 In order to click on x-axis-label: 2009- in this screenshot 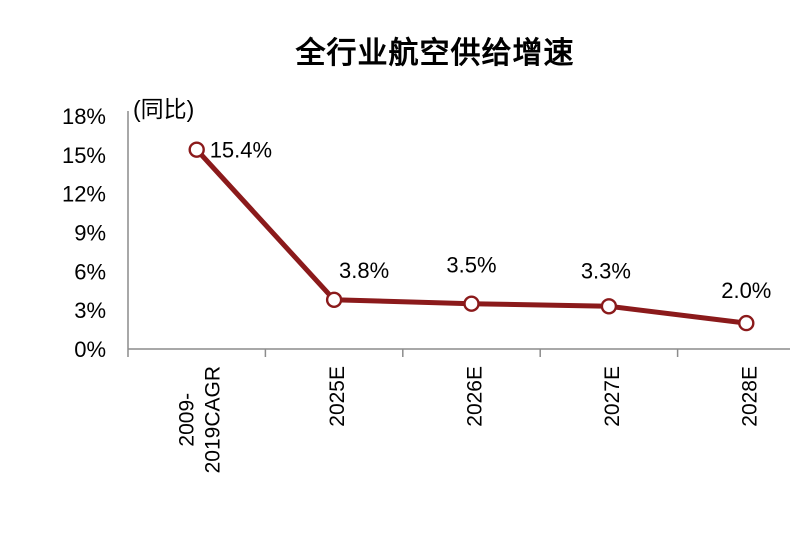, I will do `click(187, 420)`.